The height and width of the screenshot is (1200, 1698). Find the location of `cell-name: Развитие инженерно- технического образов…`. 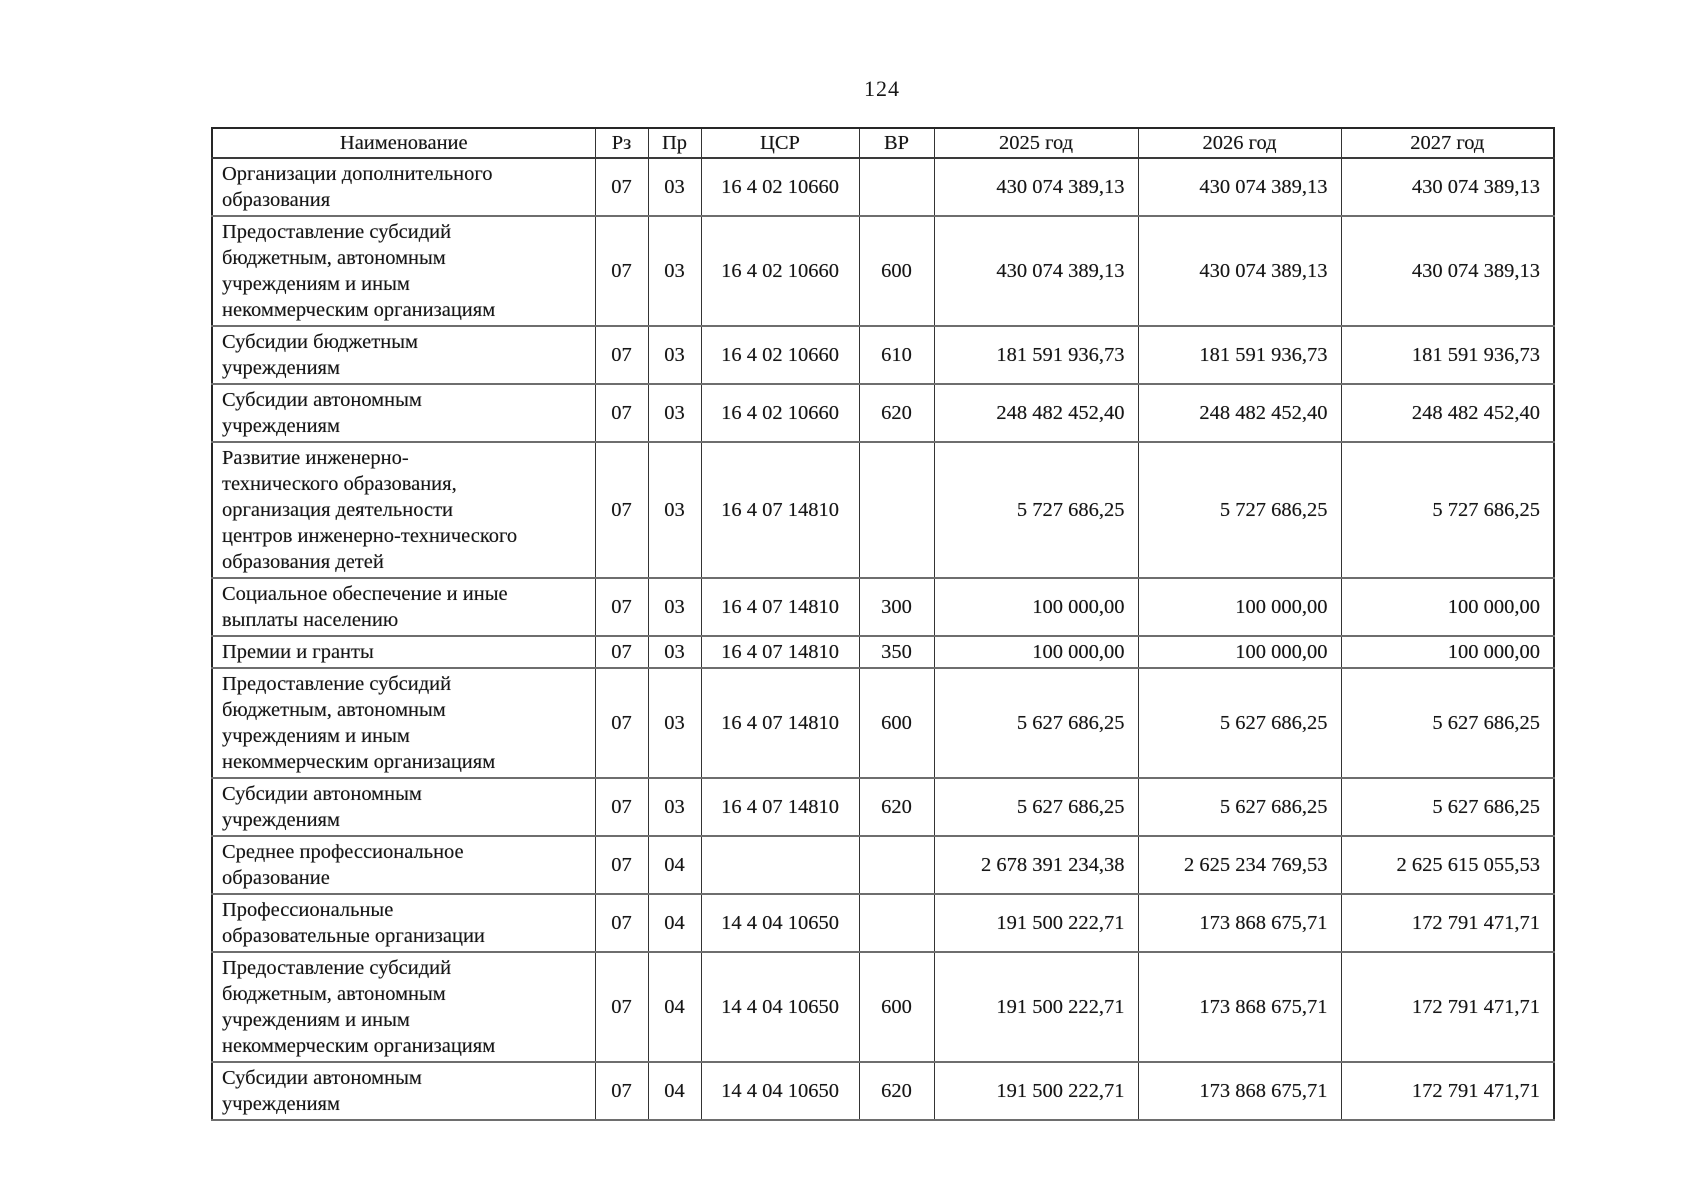

cell-name: Развитие инженерно- технического образов… is located at coordinates (403, 510).